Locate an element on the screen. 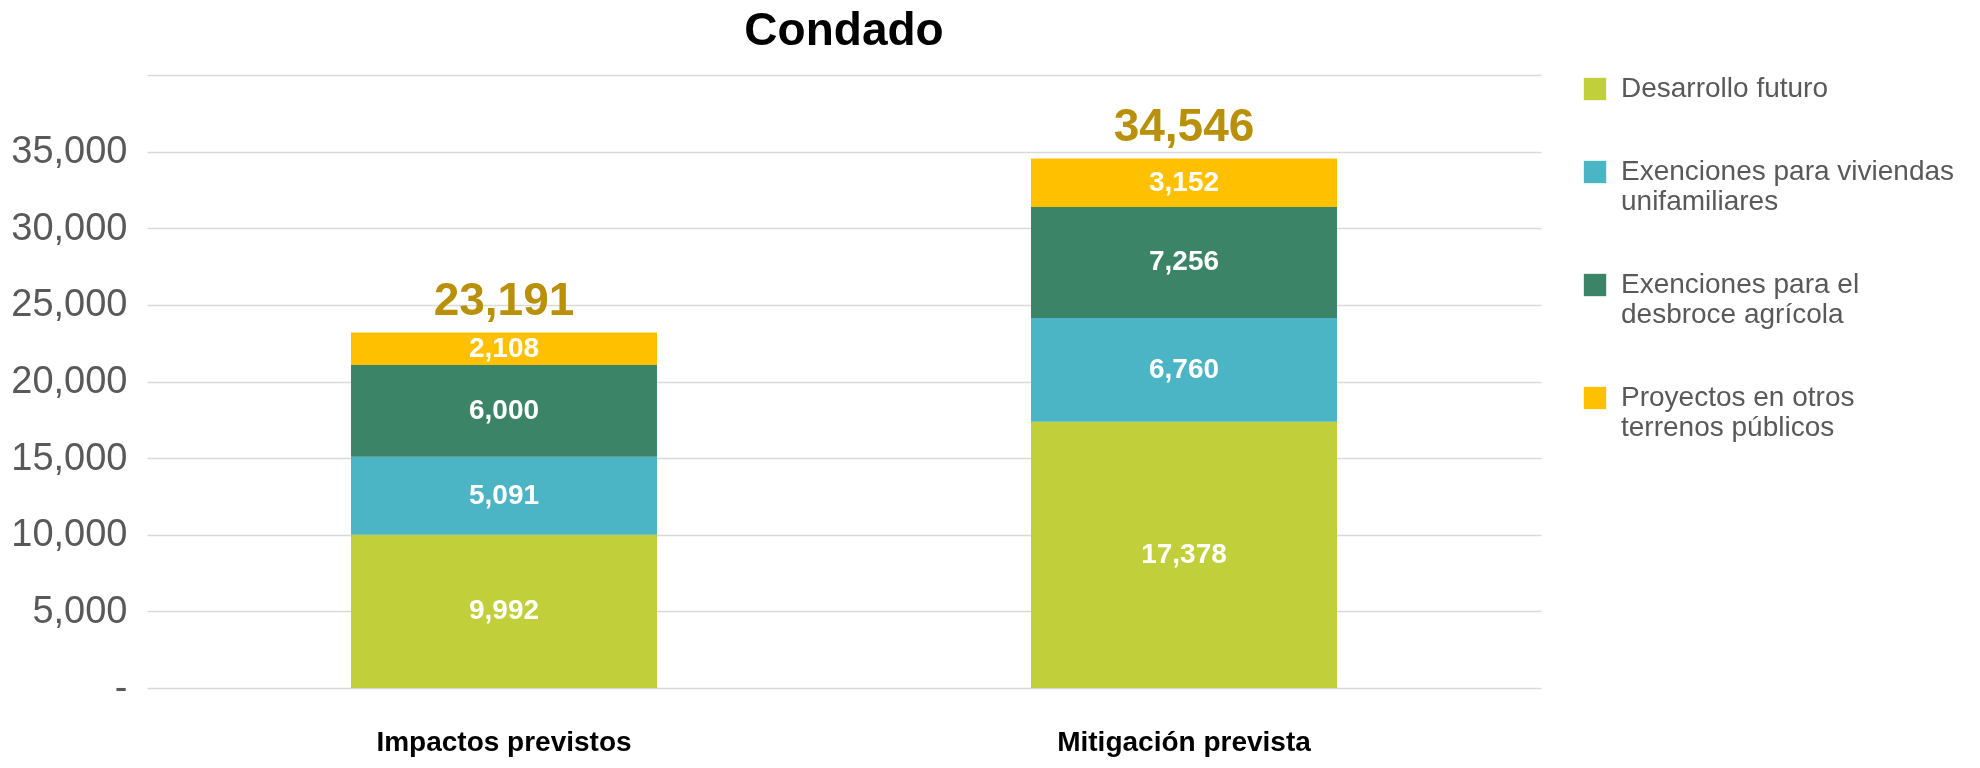  y-tick-label: 10,000 is located at coordinates (69, 533).